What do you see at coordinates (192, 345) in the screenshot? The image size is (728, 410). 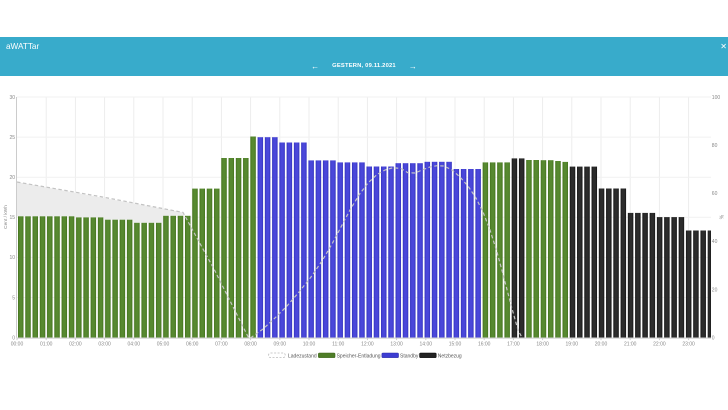 I see `svg-text: 06:00` at bounding box center [192, 345].